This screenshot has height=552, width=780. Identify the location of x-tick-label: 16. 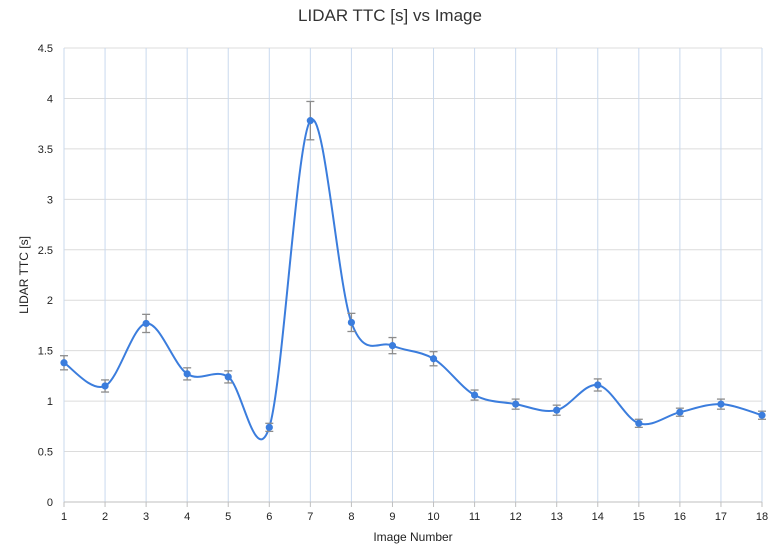
(680, 517).